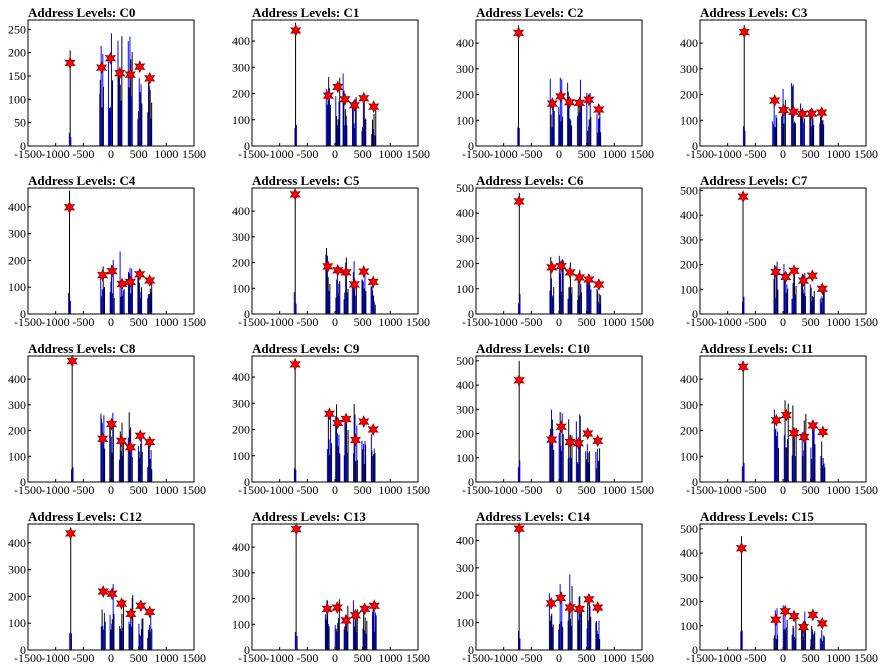 The image size is (896, 672). I want to click on y-tick-label: 150, so click(17, 76).